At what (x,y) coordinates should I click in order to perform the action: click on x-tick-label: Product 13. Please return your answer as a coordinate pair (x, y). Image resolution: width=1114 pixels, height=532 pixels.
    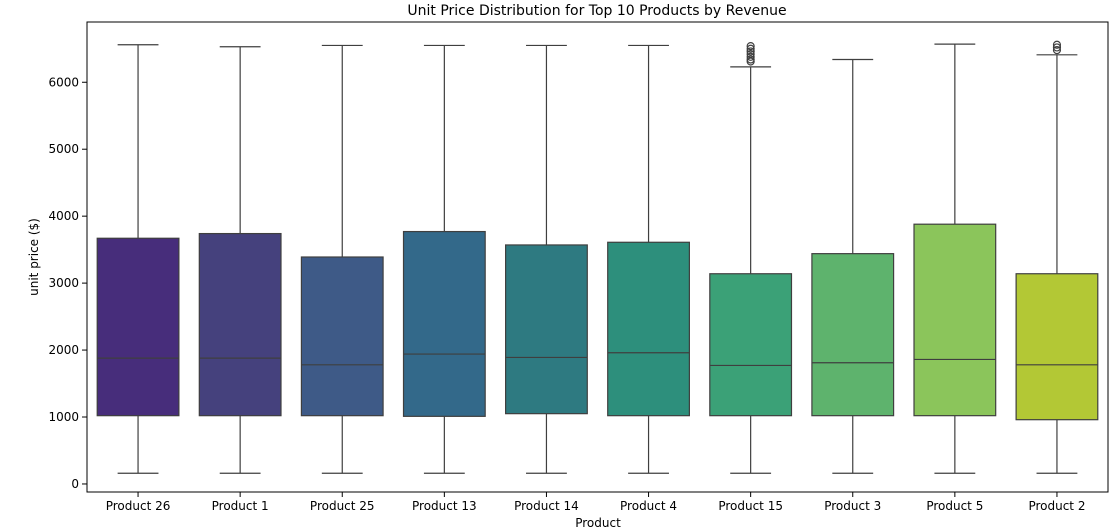
    Looking at the image, I should click on (444, 506).